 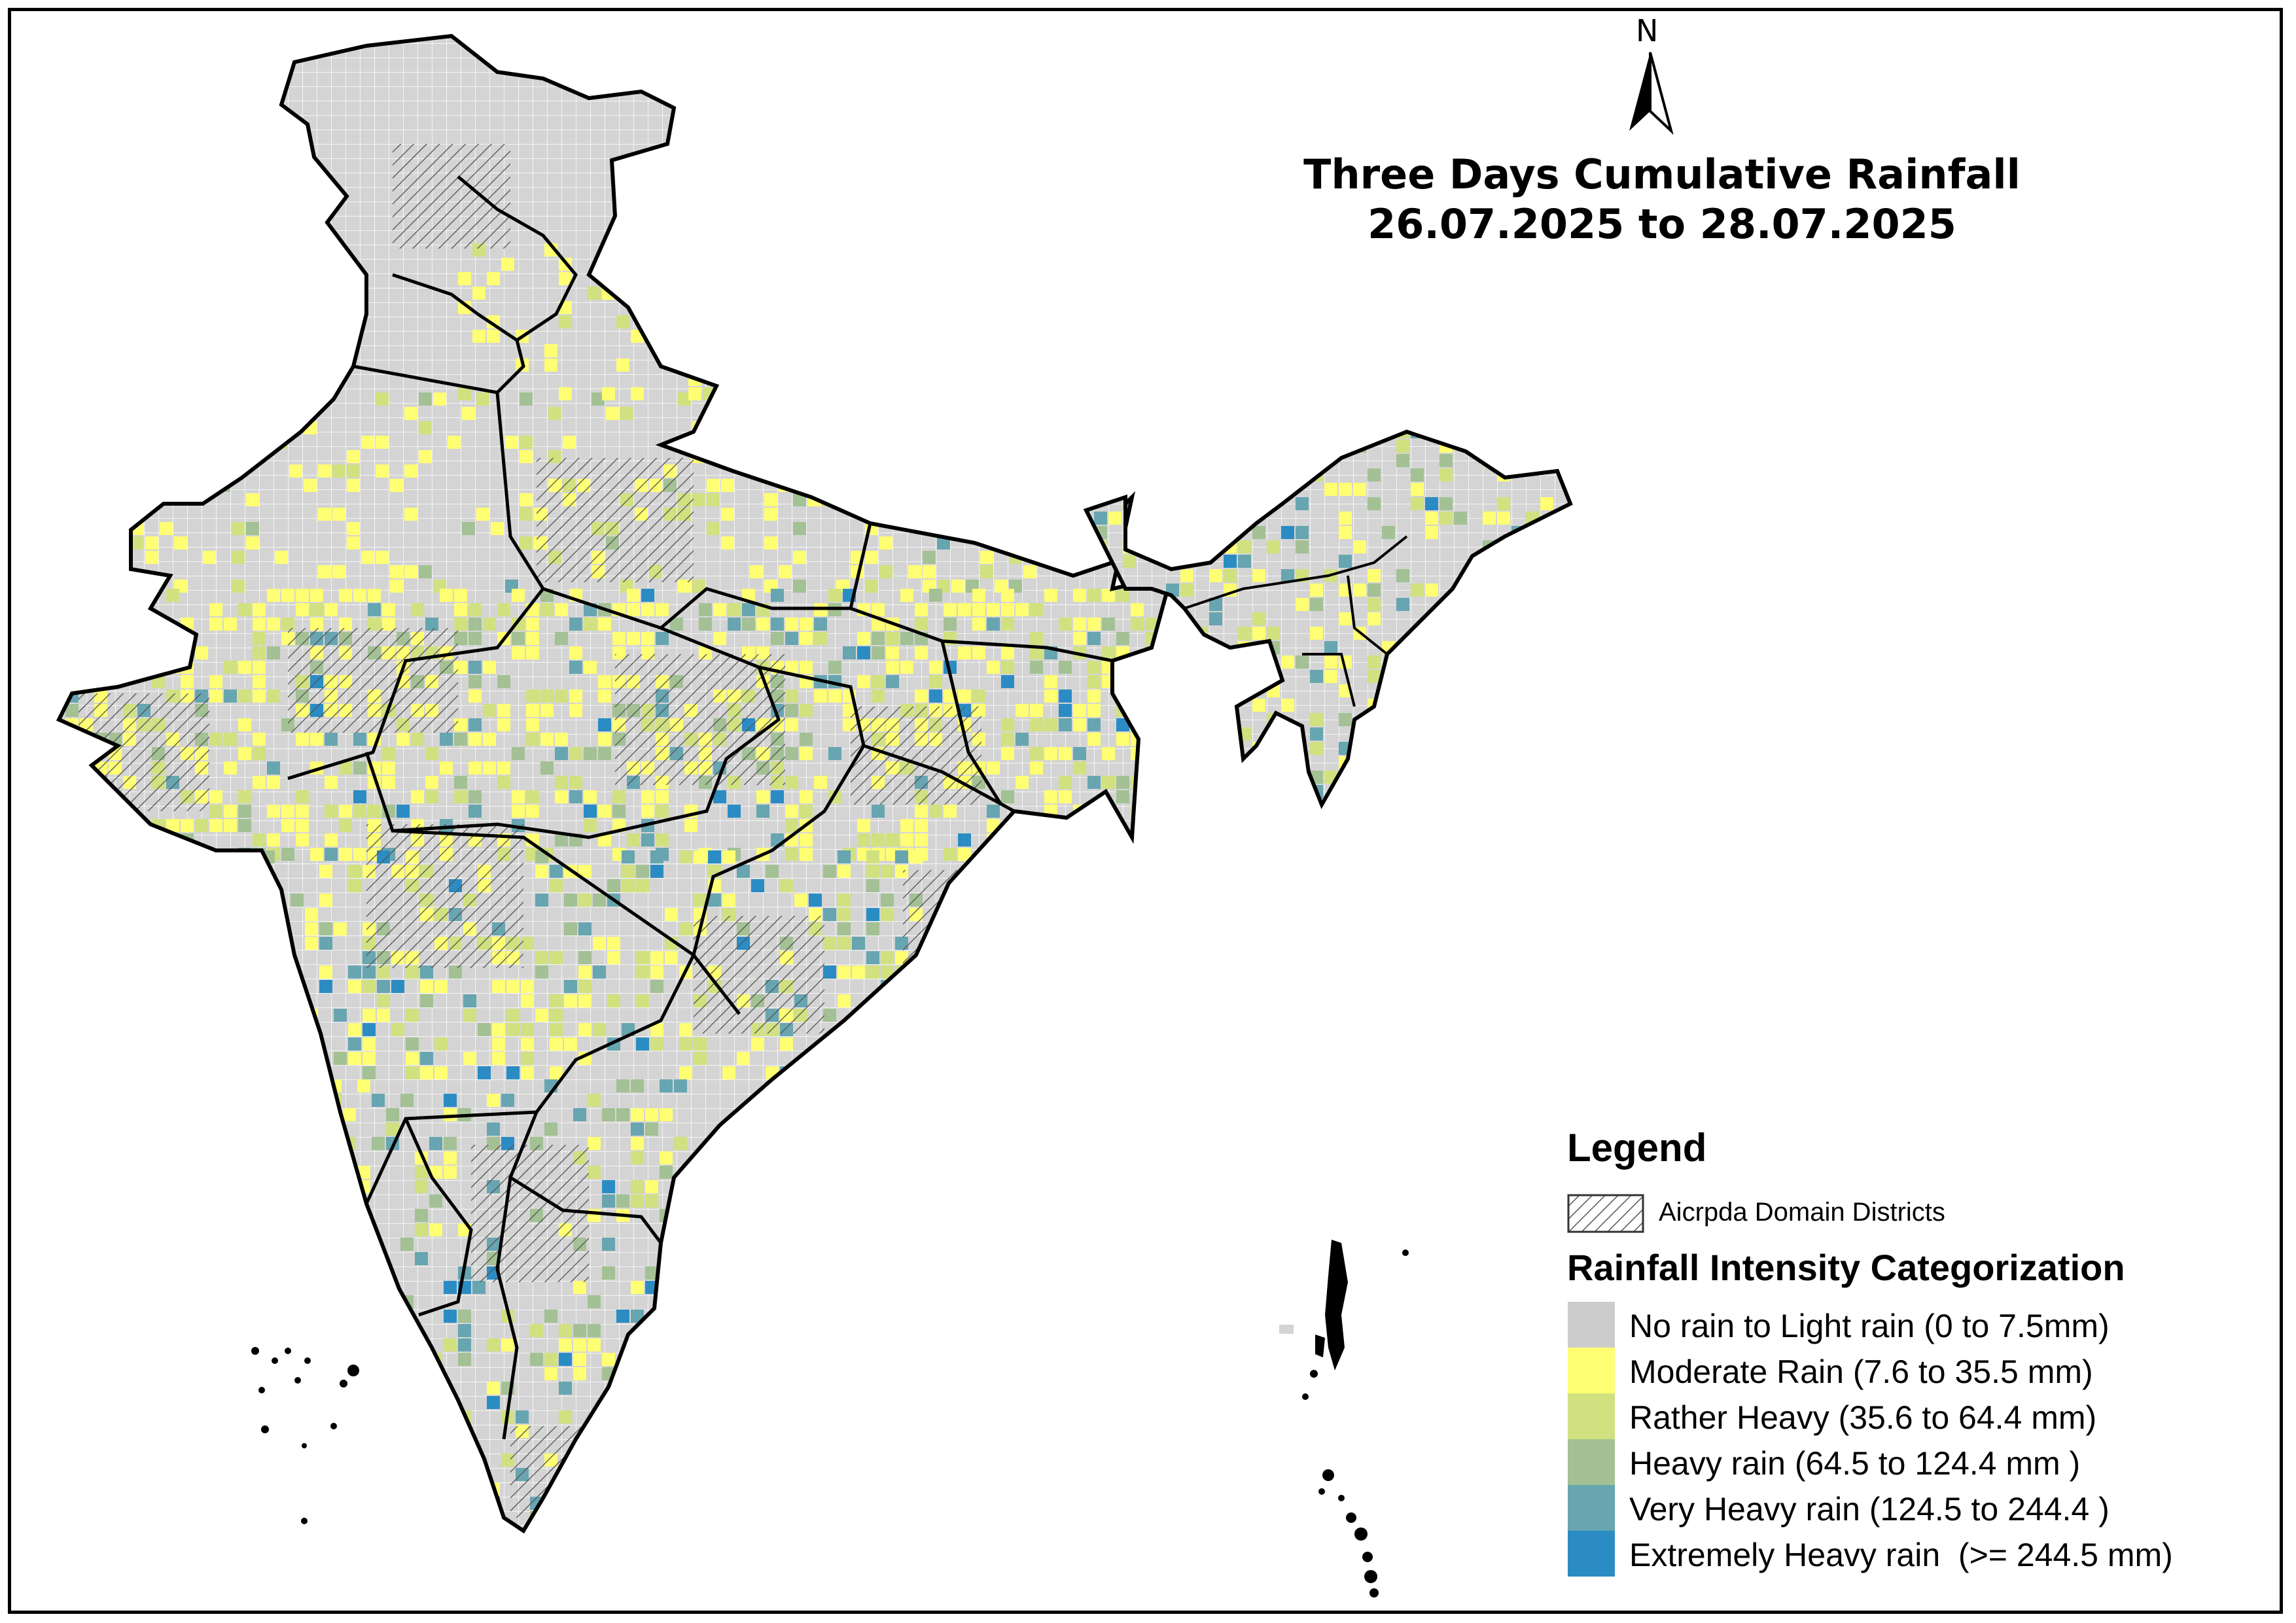 I want to click on north-label: N, so click(x=1647, y=31).